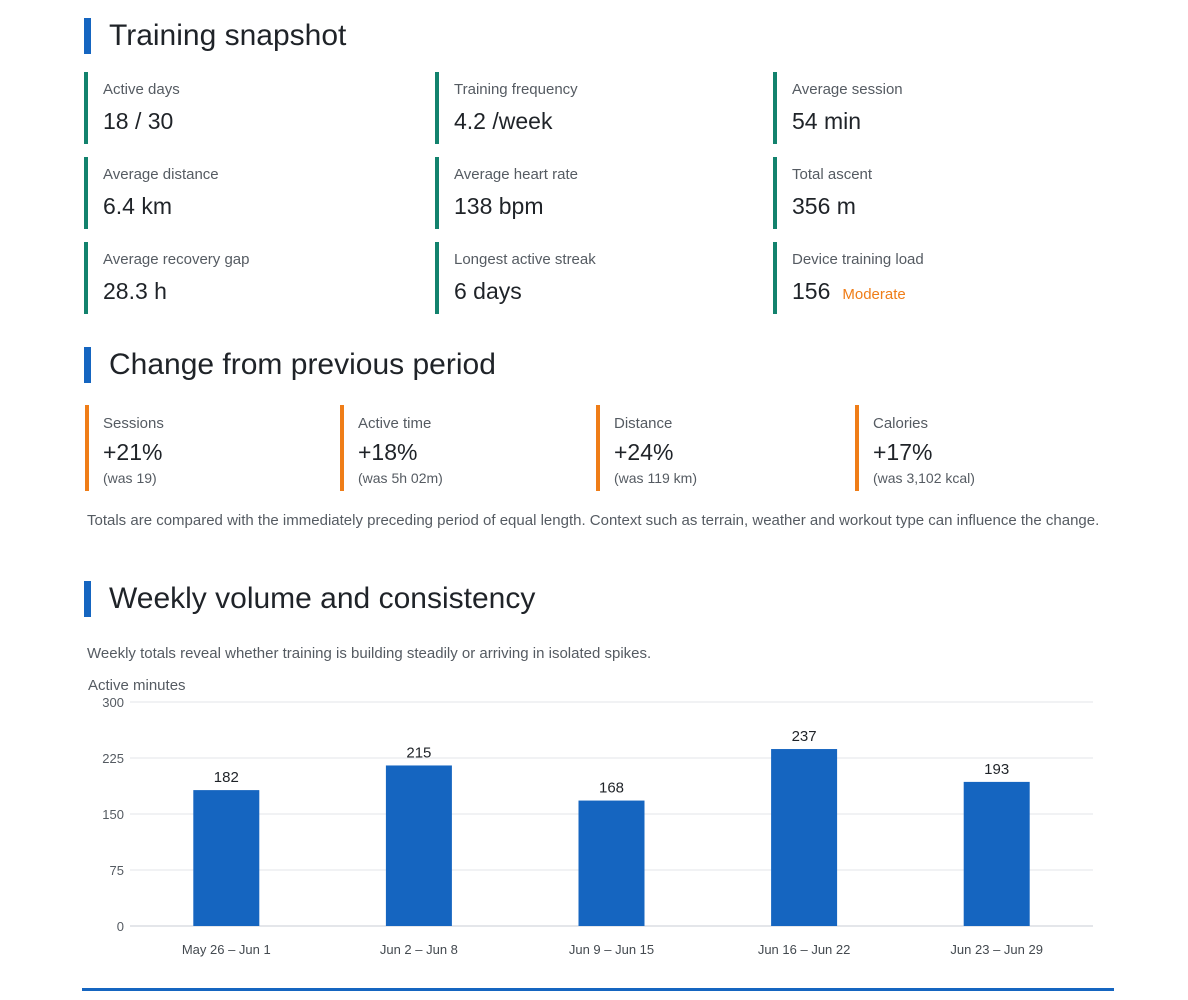 This screenshot has height=1000, width=1188. What do you see at coordinates (996, 769) in the screenshot?
I see `bar-value-label: 193` at bounding box center [996, 769].